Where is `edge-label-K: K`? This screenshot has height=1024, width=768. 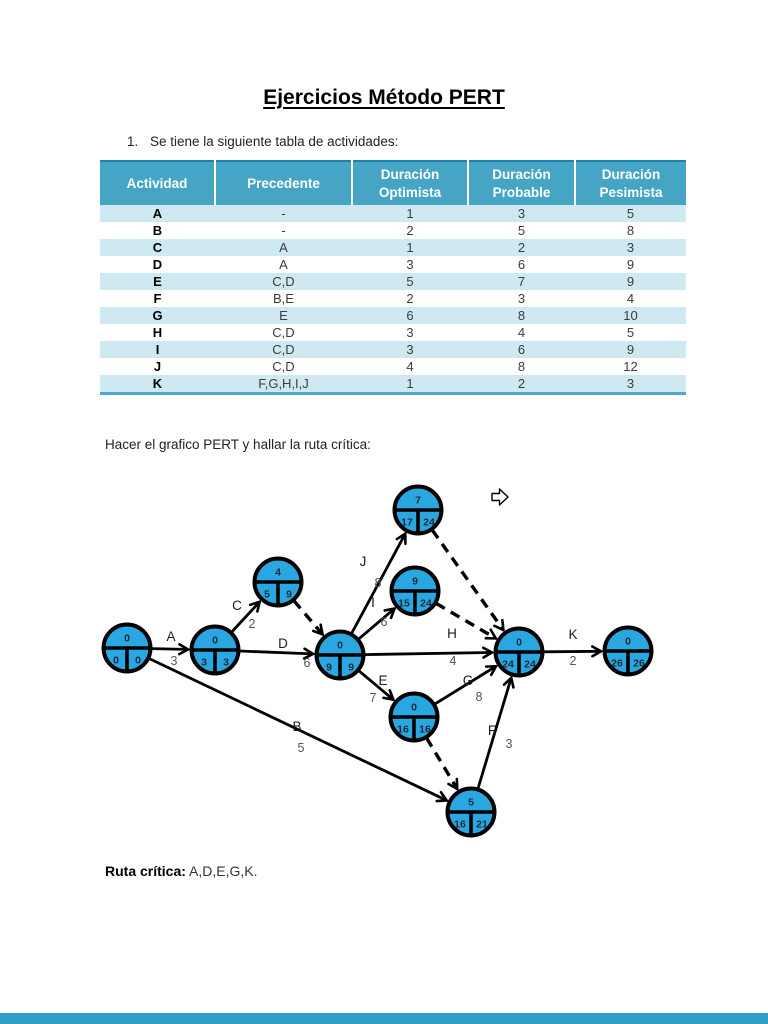 edge-label-K: K is located at coordinates (572, 634).